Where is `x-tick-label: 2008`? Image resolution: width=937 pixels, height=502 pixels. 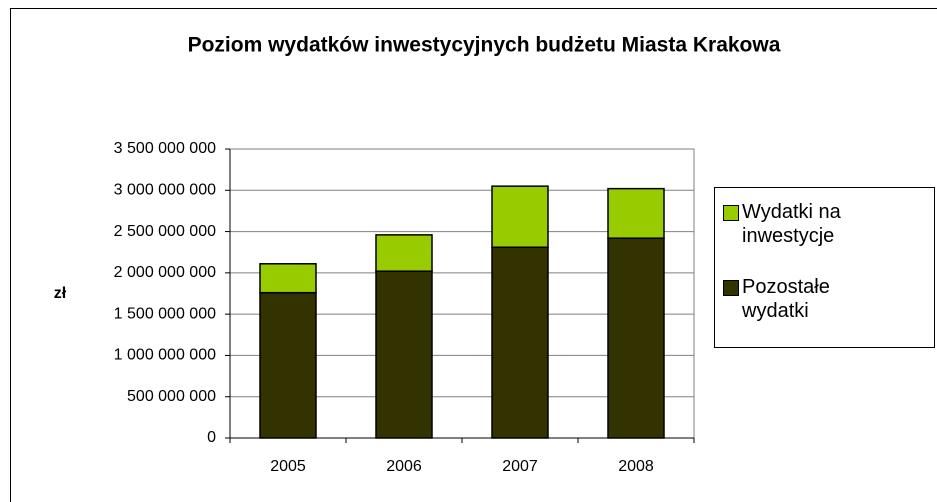 x-tick-label: 2008 is located at coordinates (636, 466).